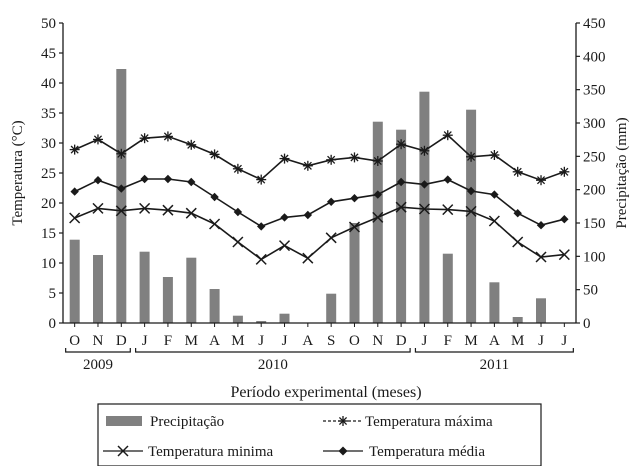  Describe the element at coordinates (448, 341) in the screenshot. I see `x-tick-label: F` at that location.